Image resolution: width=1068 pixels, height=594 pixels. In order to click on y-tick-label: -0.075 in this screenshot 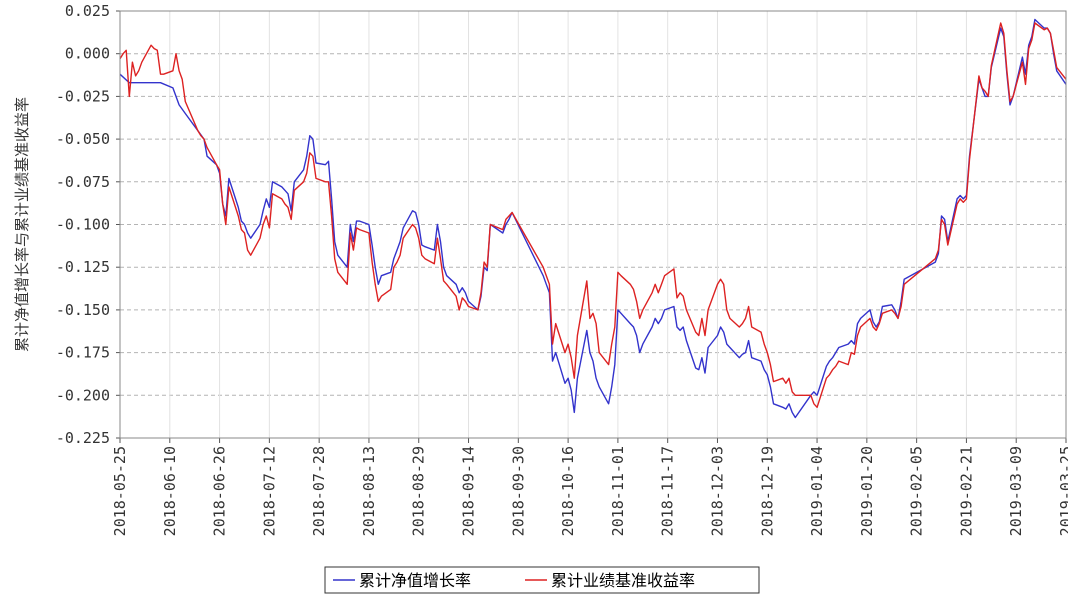, I will do `click(83, 182)`.